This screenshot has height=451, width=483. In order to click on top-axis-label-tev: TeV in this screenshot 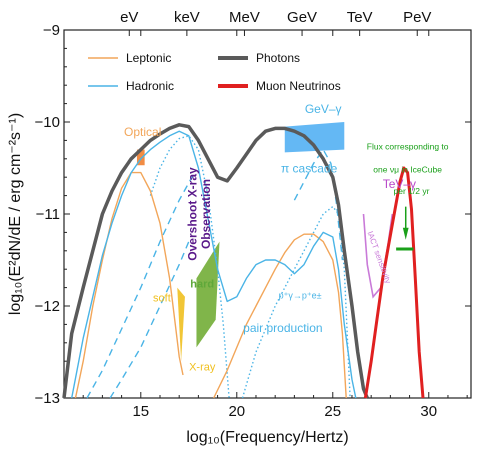, I will do `click(360, 17)`.